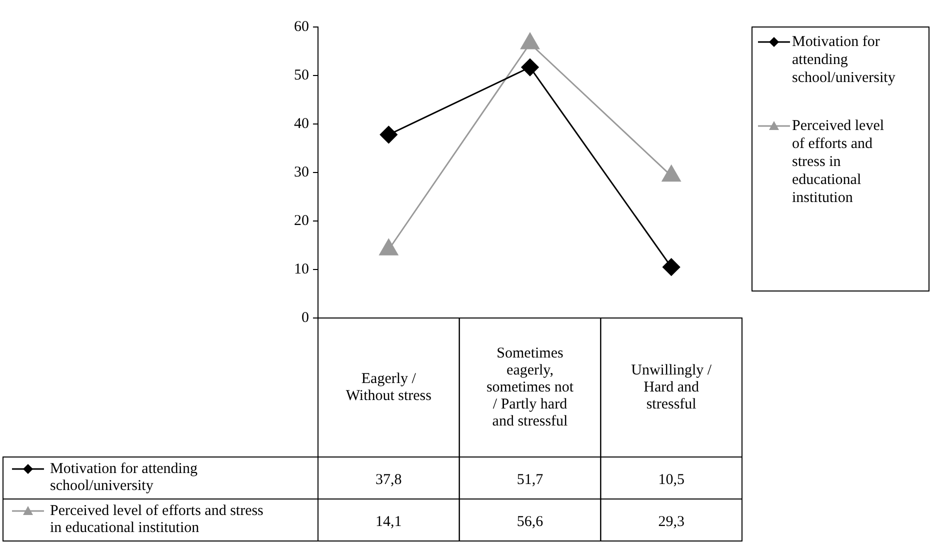 The image size is (939, 559). What do you see at coordinates (301, 124) in the screenshot?
I see `y-tick-label: 40` at bounding box center [301, 124].